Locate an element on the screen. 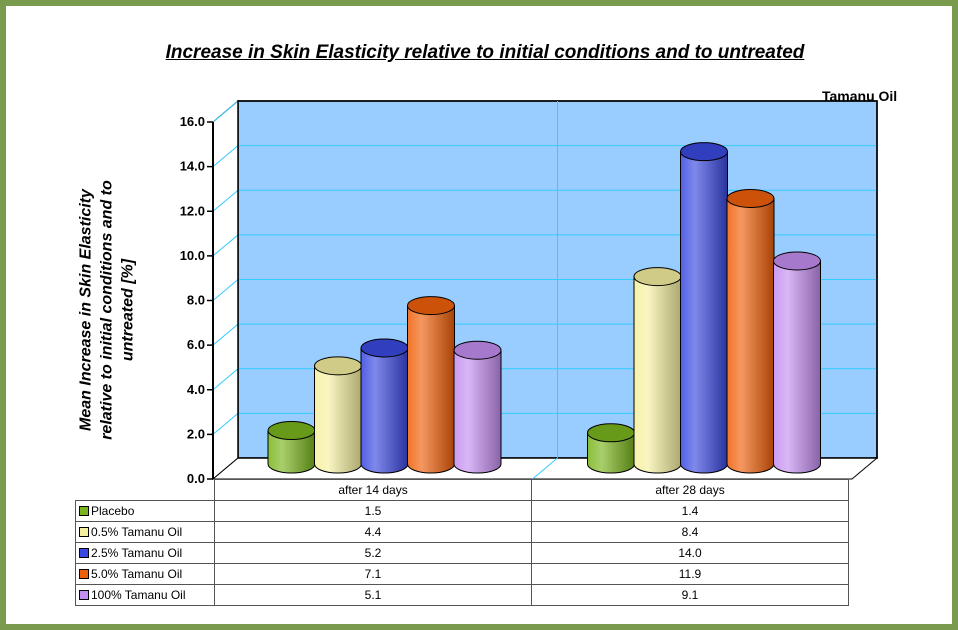  table-cell: 9.1 is located at coordinates (690, 595).